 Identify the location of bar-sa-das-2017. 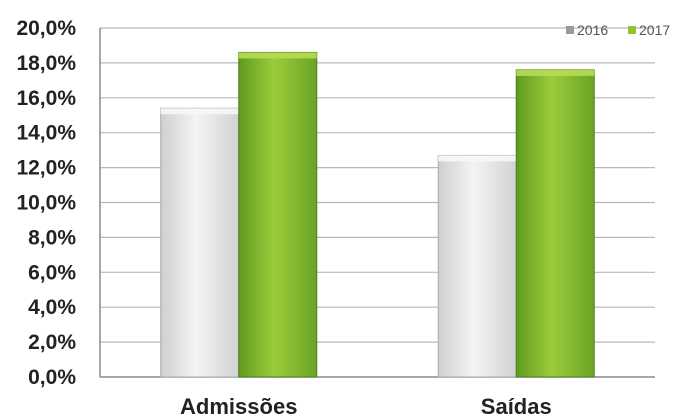
(555, 223).